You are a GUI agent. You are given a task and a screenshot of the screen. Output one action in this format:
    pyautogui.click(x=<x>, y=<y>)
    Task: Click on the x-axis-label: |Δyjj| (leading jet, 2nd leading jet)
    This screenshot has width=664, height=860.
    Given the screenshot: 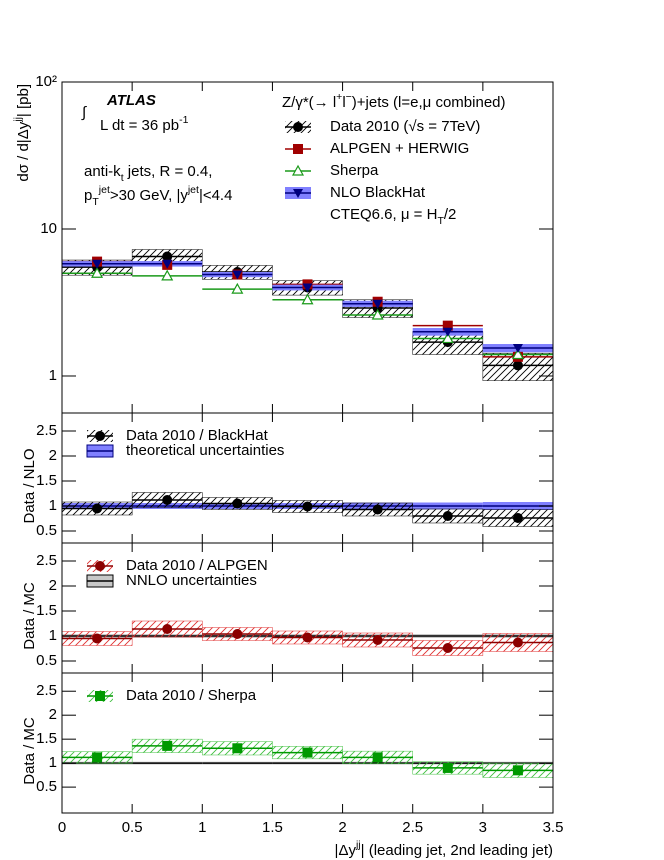 What is the action you would take?
    pyautogui.click(x=444, y=849)
    